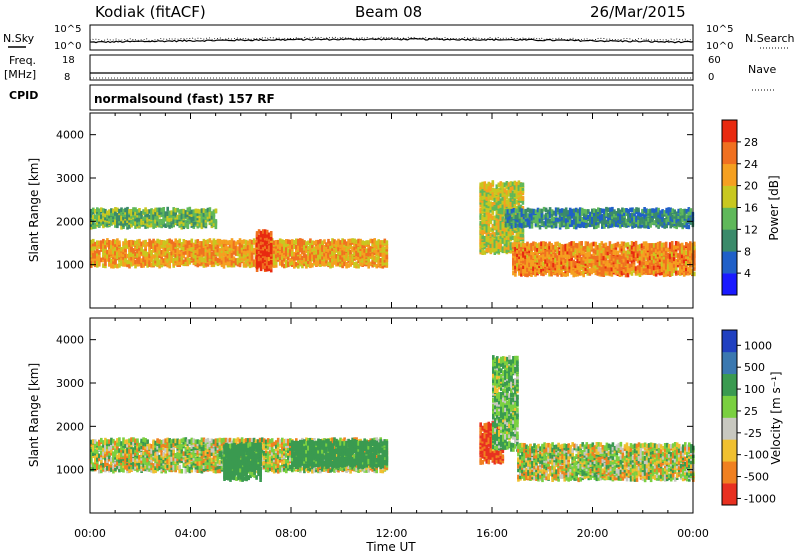 The width and height of the screenshot is (800, 554). Describe the element at coordinates (70, 265) in the screenshot. I see `y-tick-label: 1000` at that location.